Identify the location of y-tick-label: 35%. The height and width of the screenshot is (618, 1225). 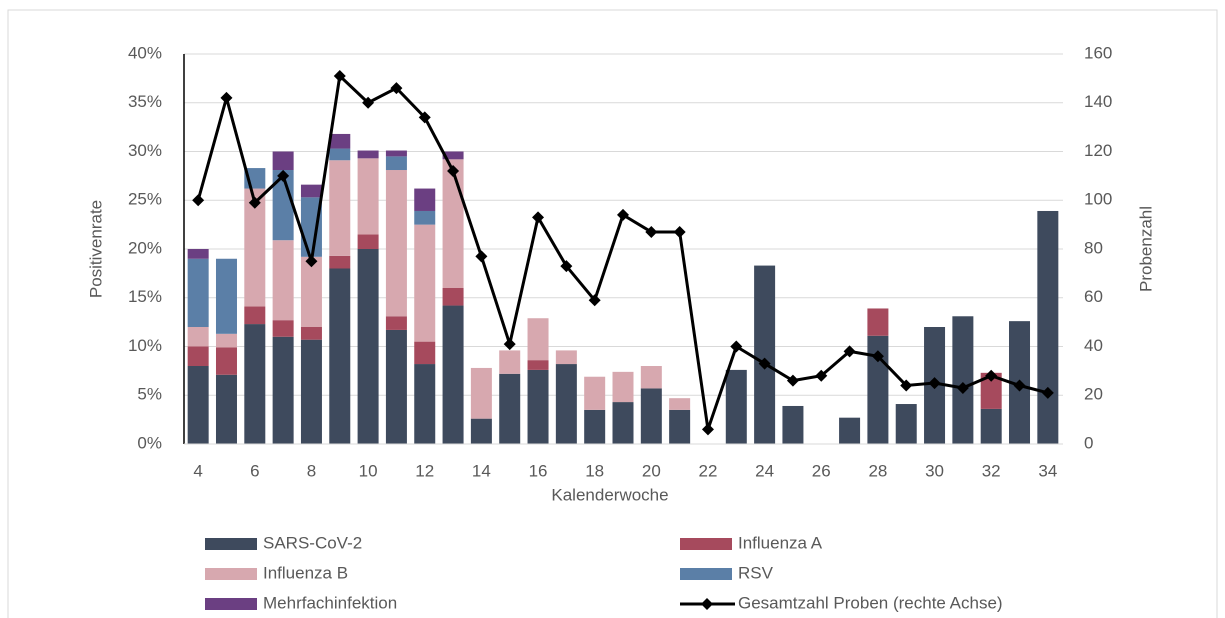
(145, 101).